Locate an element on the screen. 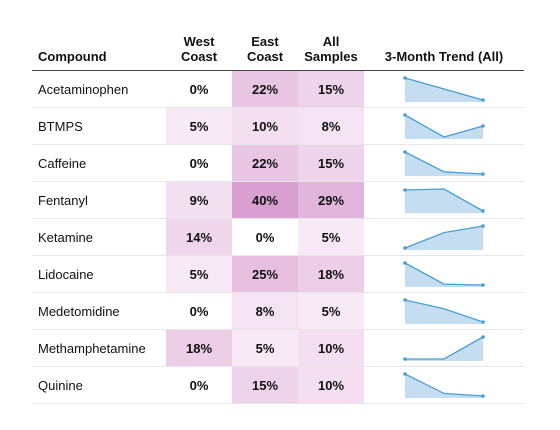 This screenshot has width=560, height=430. header-trend: 3-Month Trend (All) is located at coordinates (444, 52).